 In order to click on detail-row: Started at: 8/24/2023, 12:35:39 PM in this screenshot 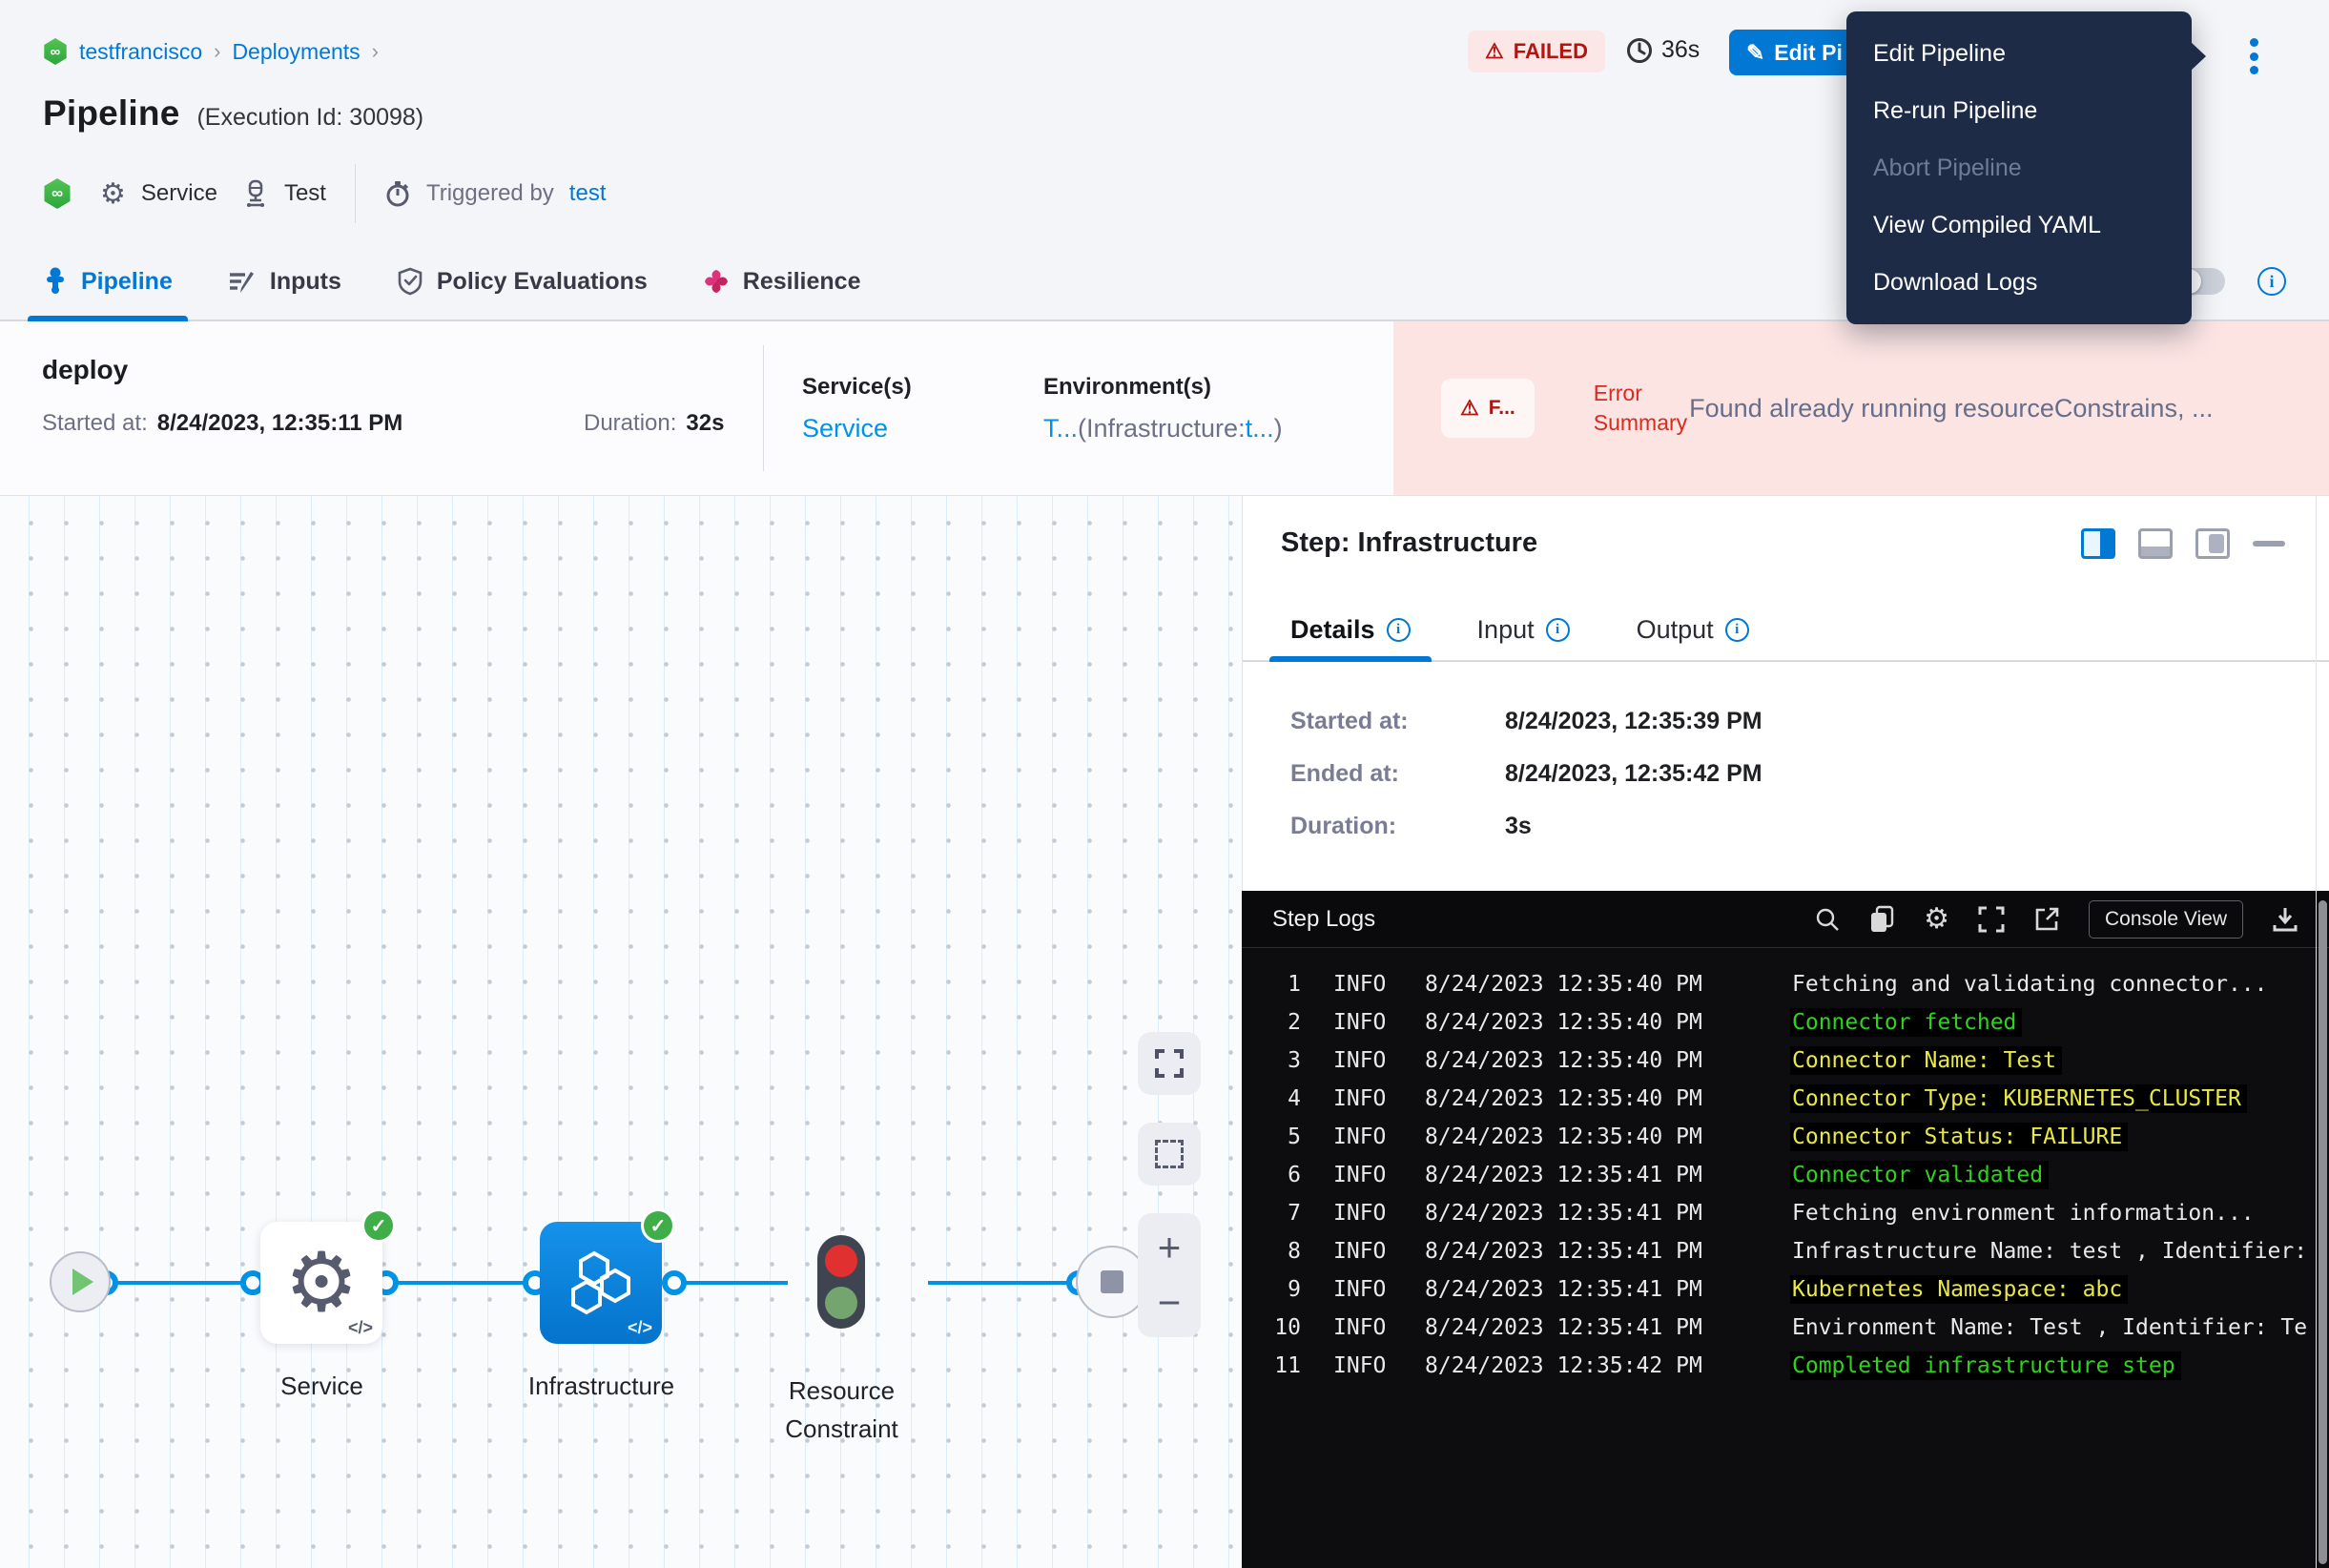, I will do `click(1526, 721)`.